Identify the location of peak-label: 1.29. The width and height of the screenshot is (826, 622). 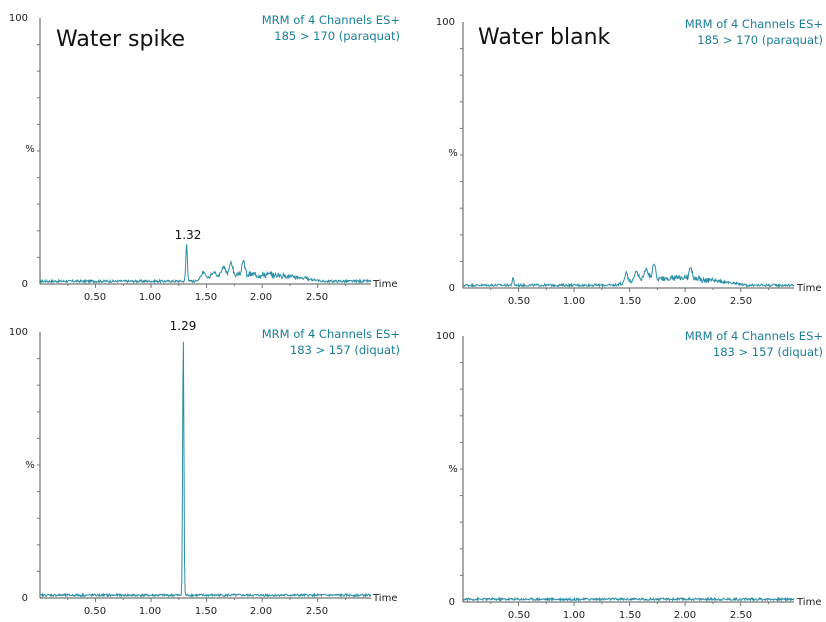
(183, 326).